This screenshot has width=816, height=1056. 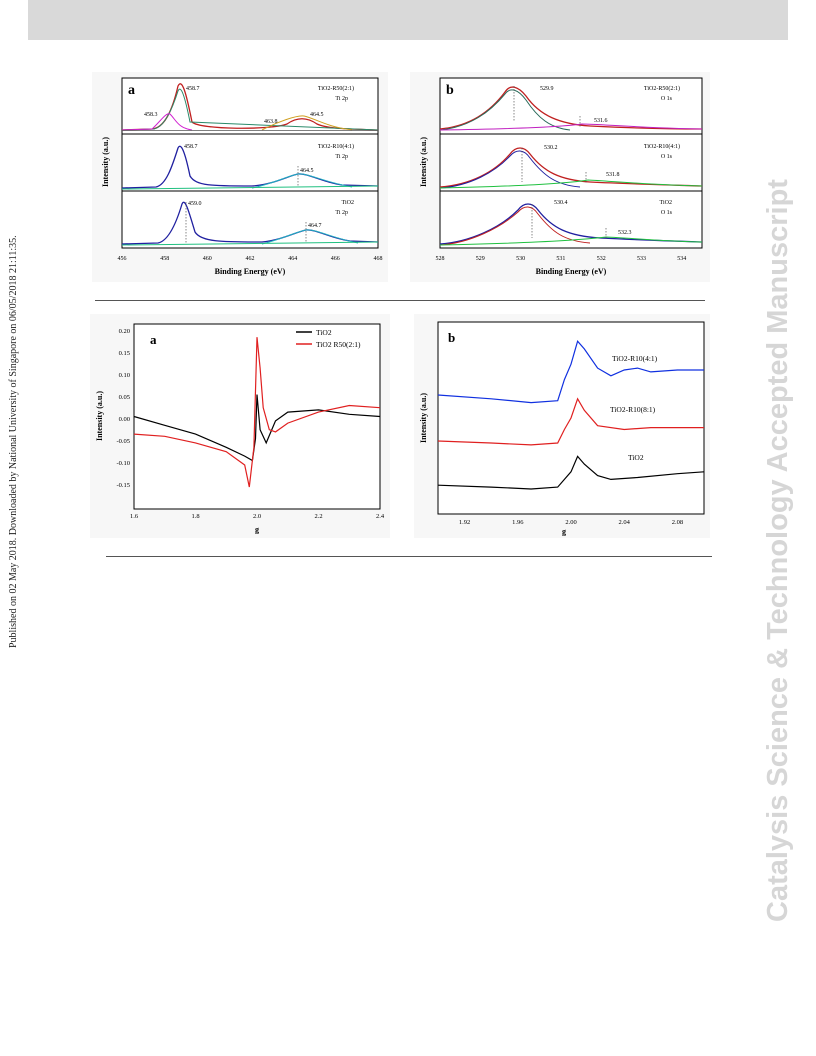 I want to click on x-tick-label: 1.8, so click(x=195, y=516).